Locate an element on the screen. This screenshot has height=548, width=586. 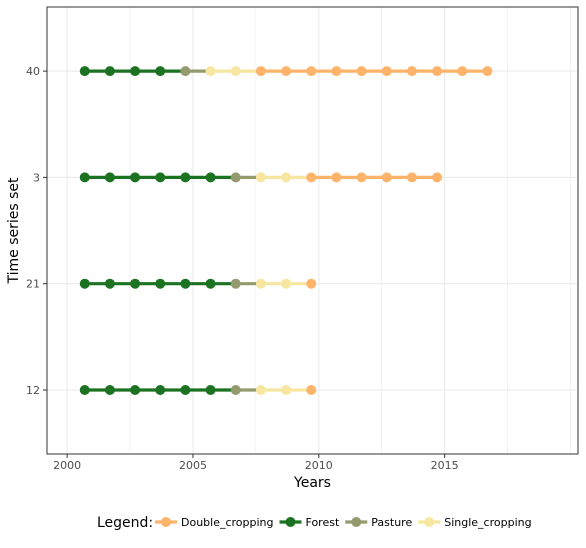
legend-entry: Pasture is located at coordinates (378, 522).